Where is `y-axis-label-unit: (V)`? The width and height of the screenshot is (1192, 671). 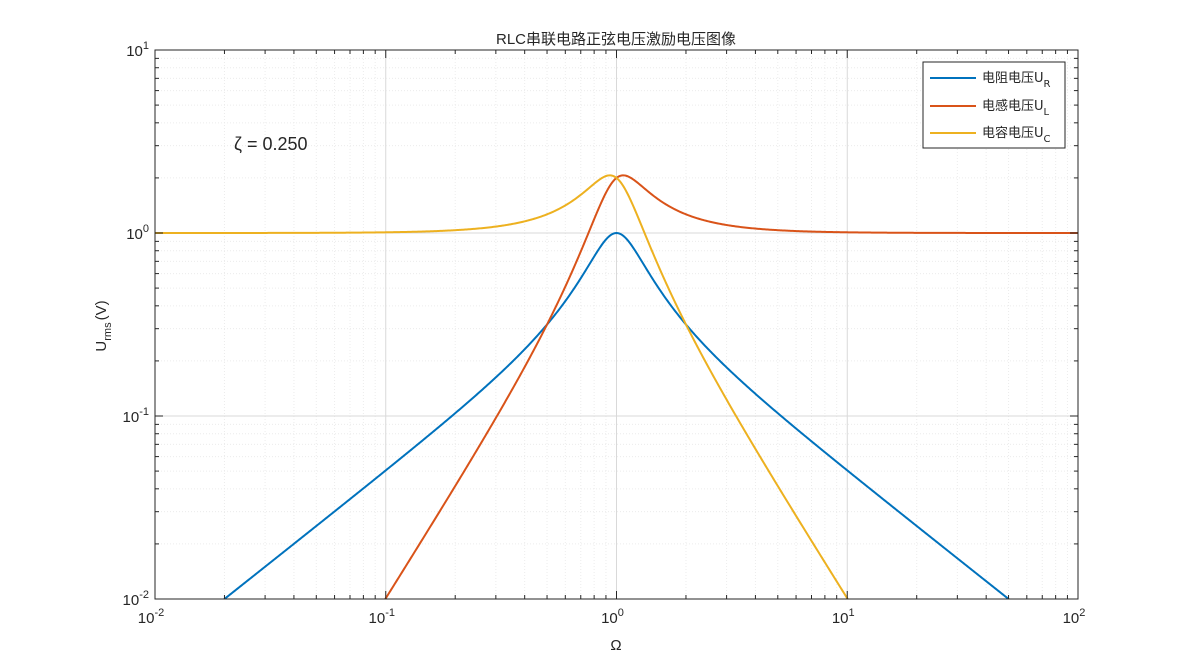
y-axis-label-unit: (V) is located at coordinates (101, 310).